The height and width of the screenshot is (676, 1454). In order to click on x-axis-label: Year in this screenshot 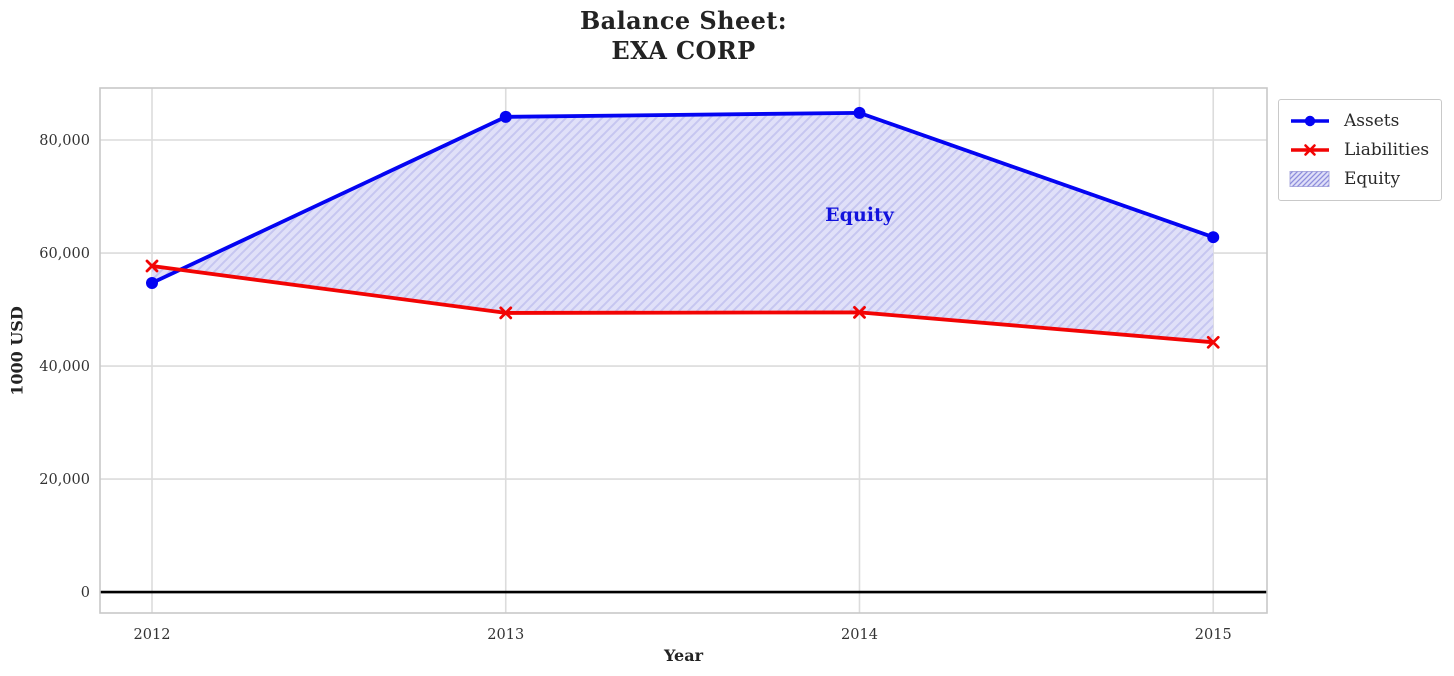, I will do `click(683, 655)`.